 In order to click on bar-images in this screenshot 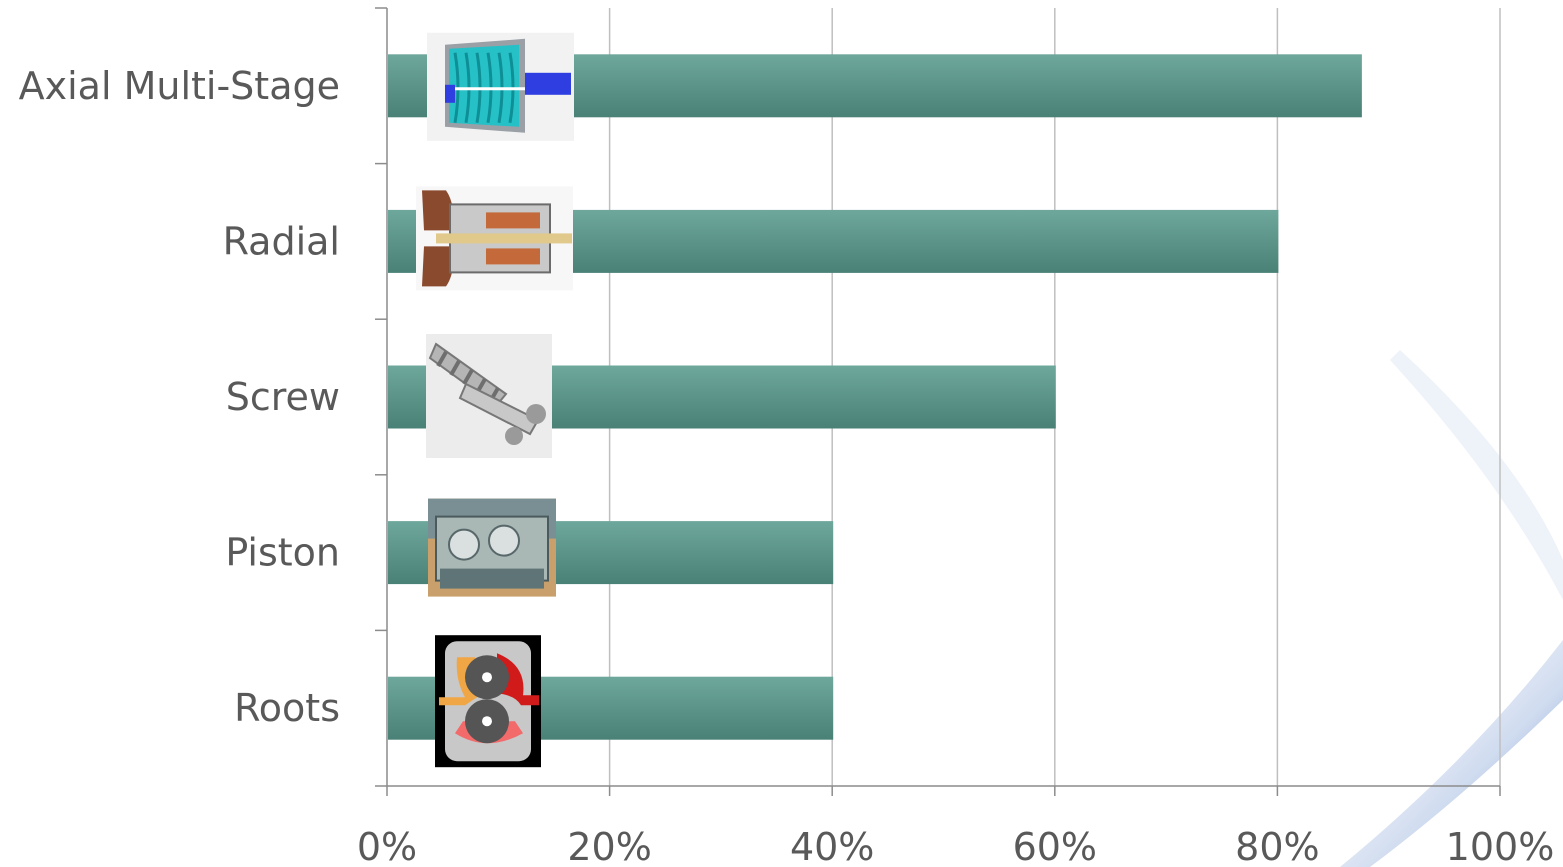, I will do `click(495, 400)`.